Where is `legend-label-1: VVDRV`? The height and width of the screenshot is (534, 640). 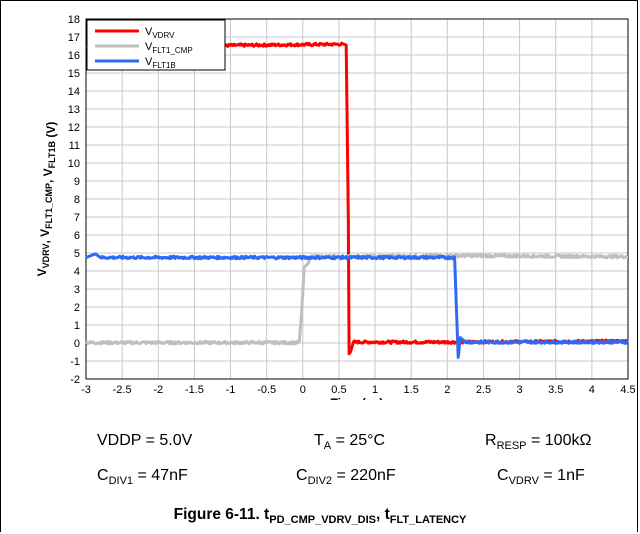 legend-label-1: VVDRV is located at coordinates (160, 33).